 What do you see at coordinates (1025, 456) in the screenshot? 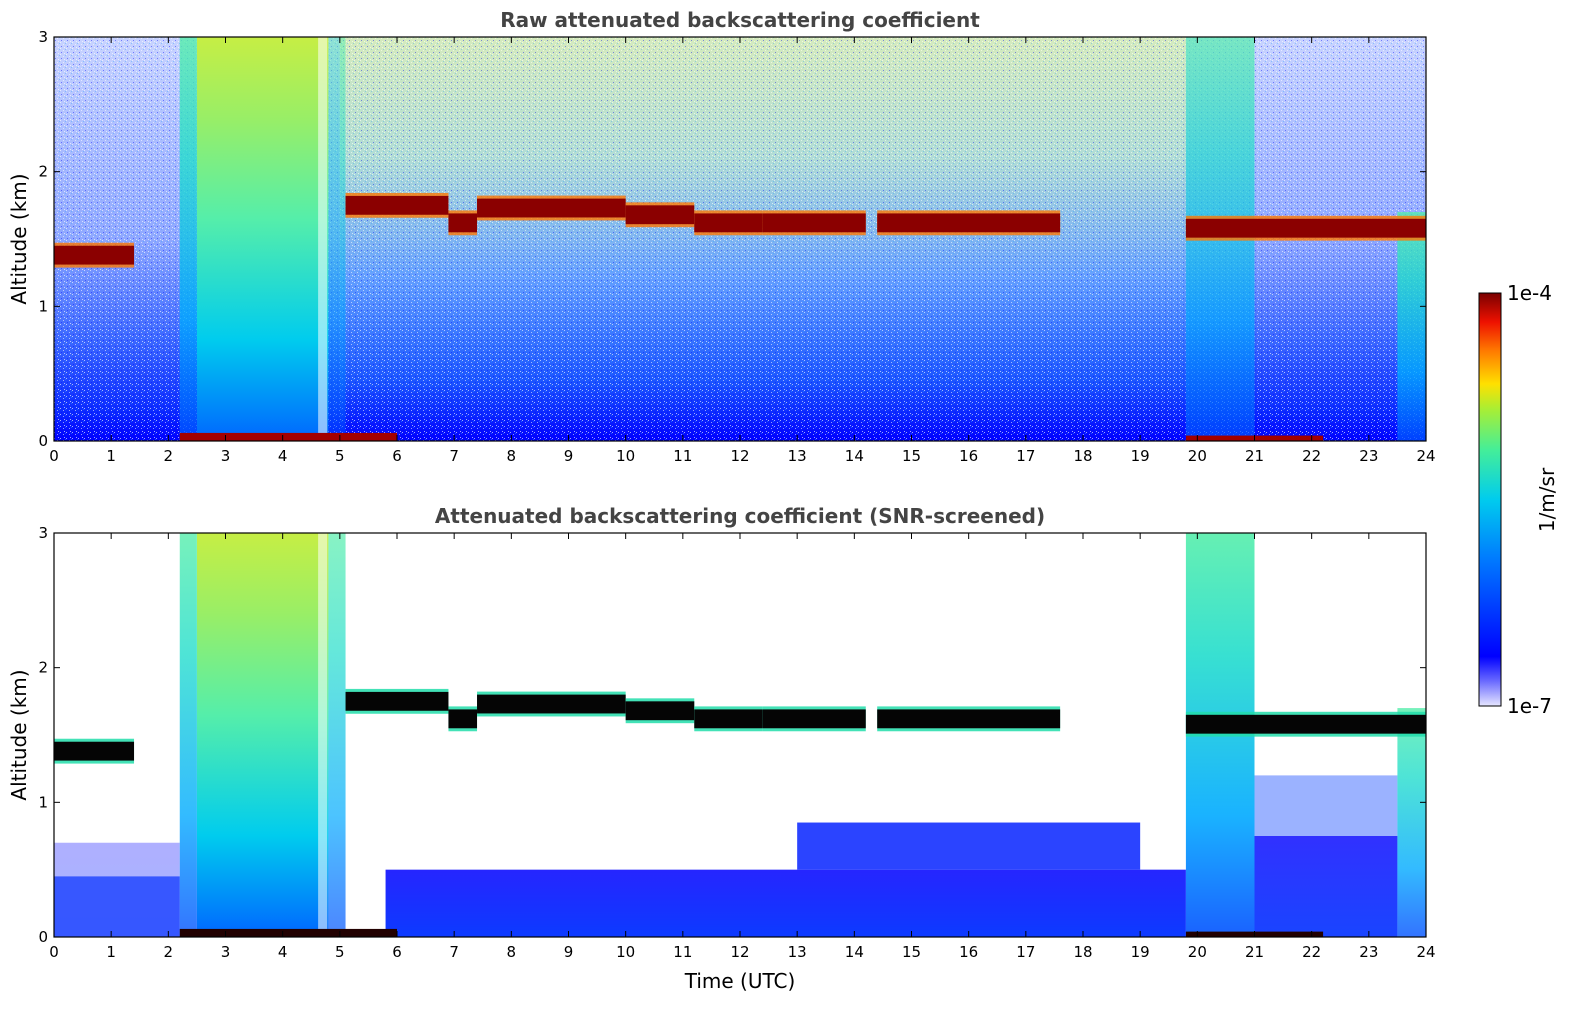
I see `x-tick-label: 17` at bounding box center [1025, 456].